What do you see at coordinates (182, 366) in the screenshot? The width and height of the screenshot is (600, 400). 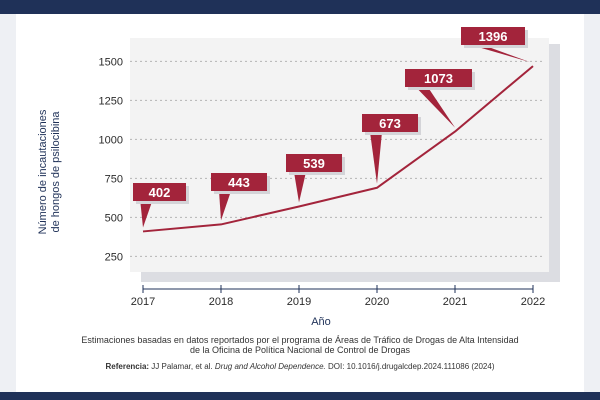 I see `reference-authors: JJ Palamar, et al.` at bounding box center [182, 366].